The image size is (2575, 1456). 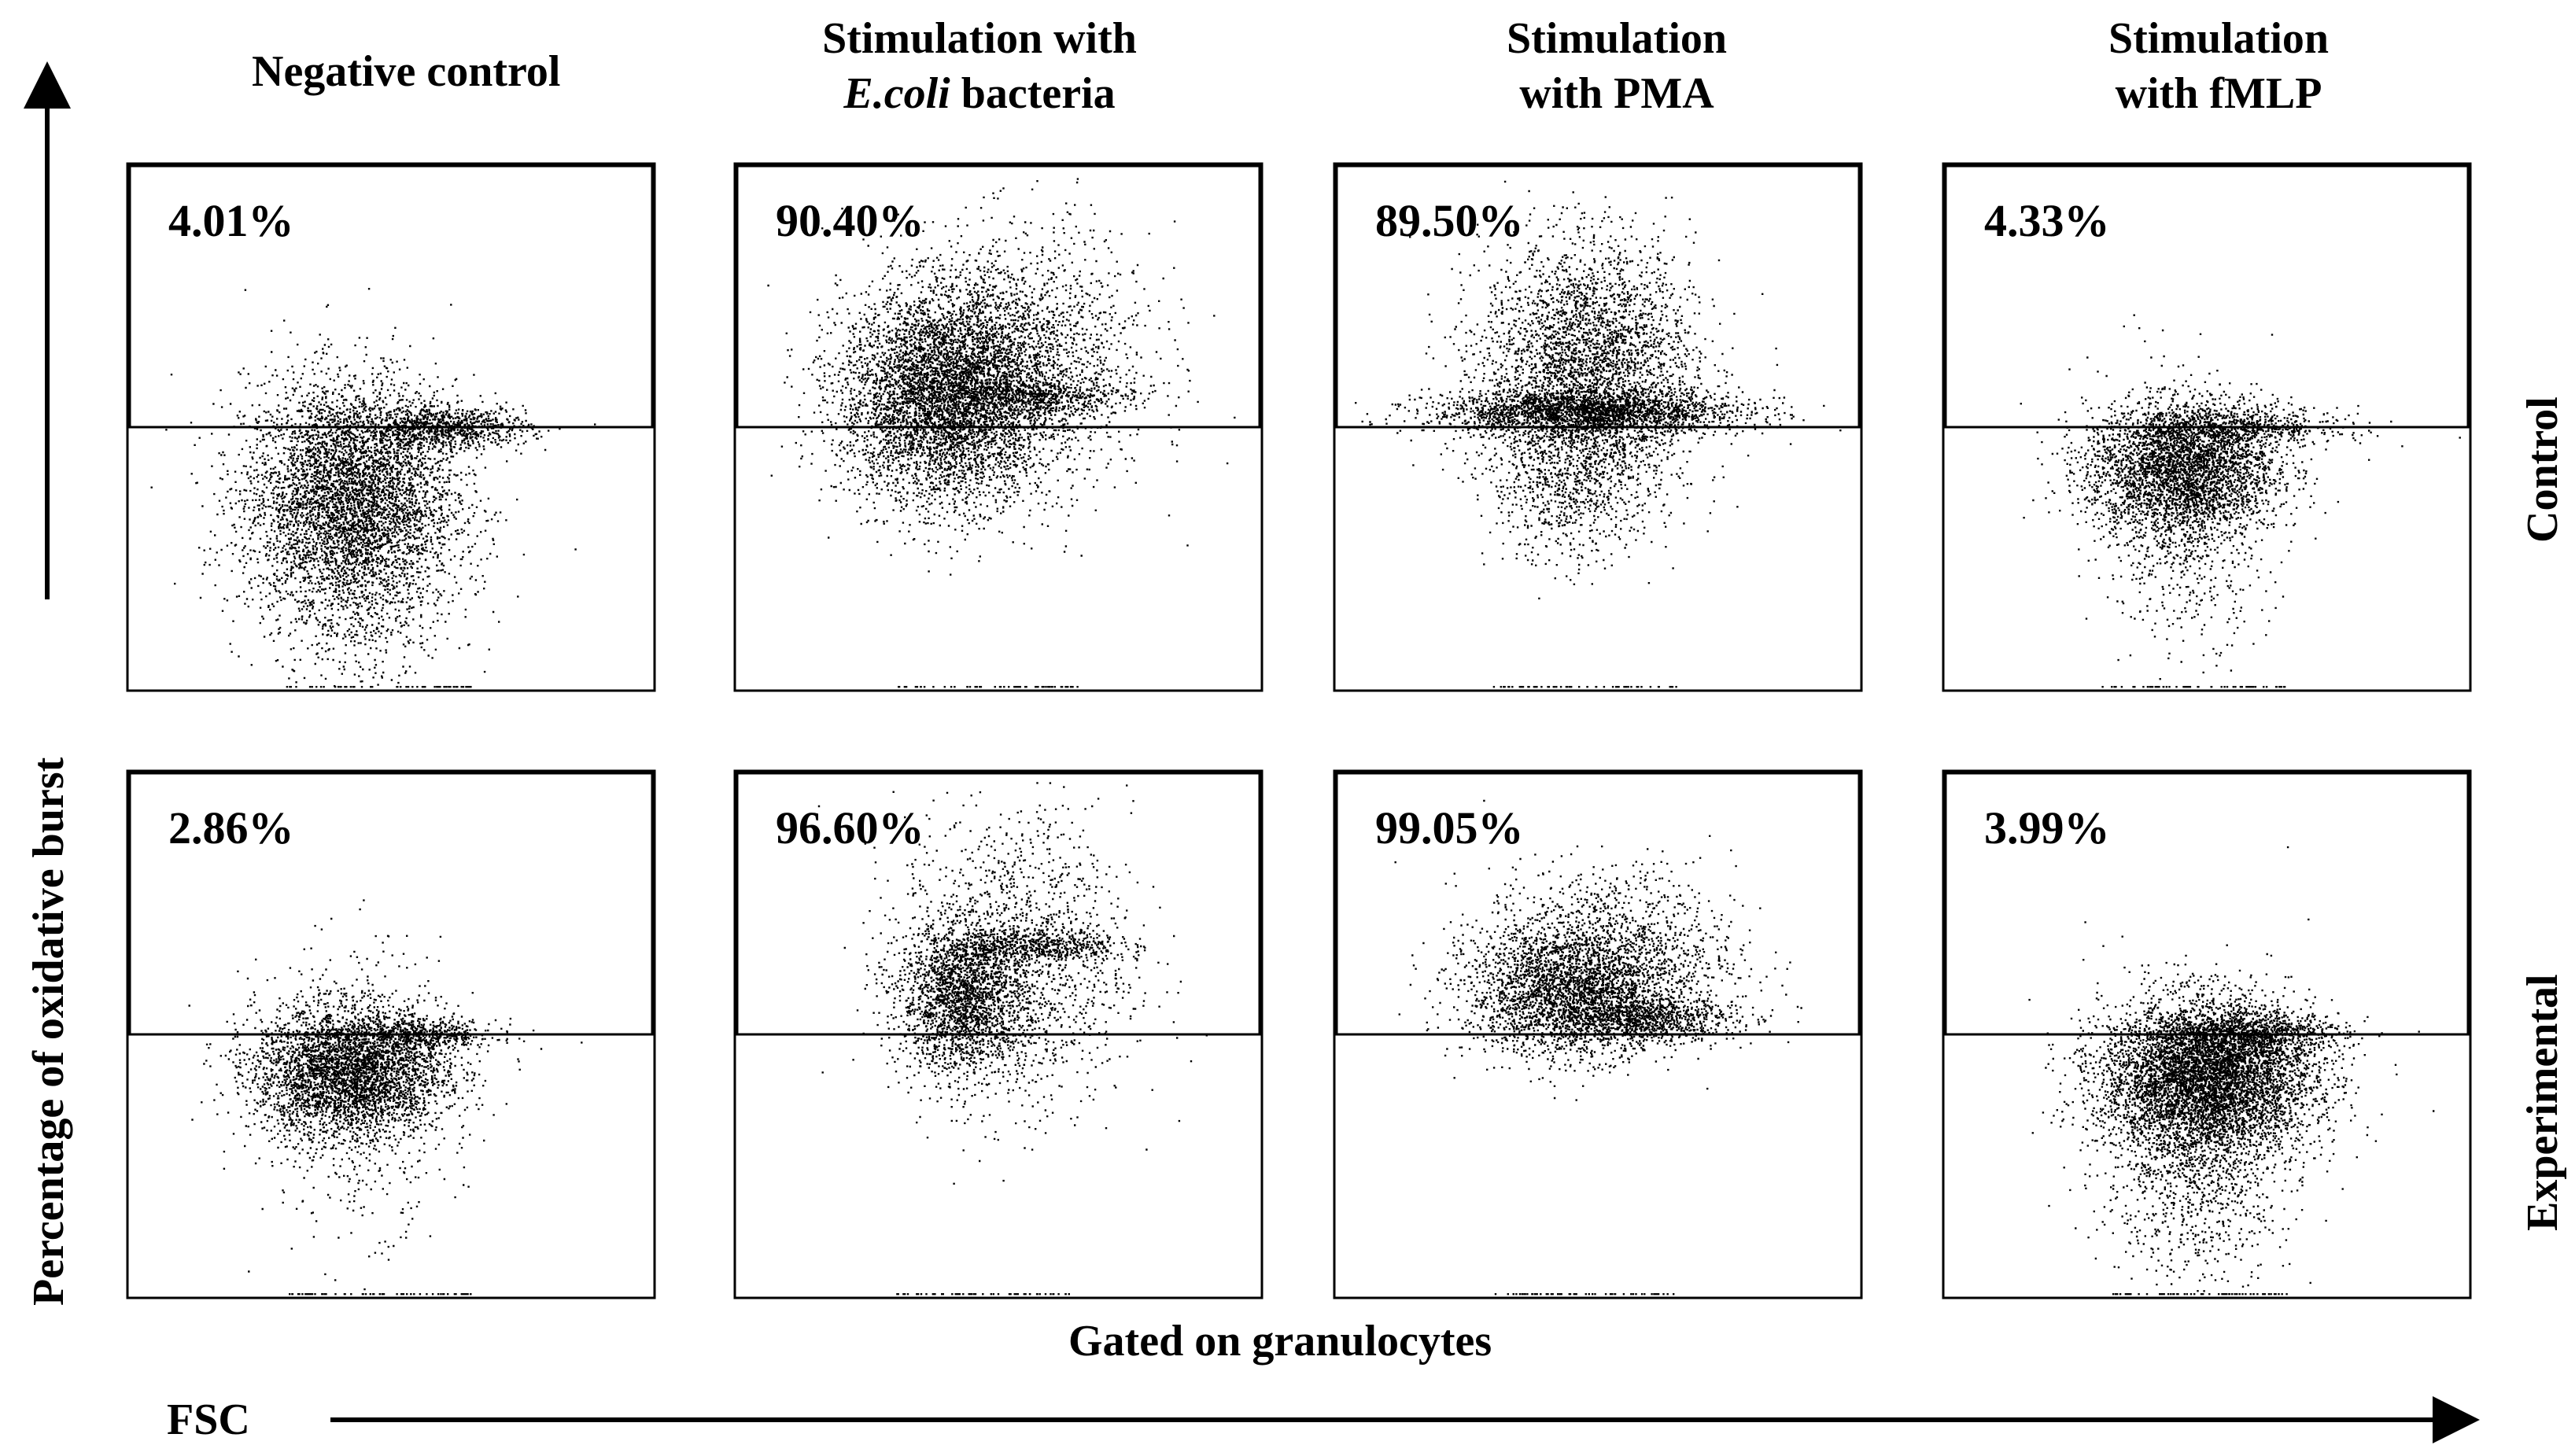 I want to click on panel-experimental-4: 3.99%, so click(x=2207, y=1034).